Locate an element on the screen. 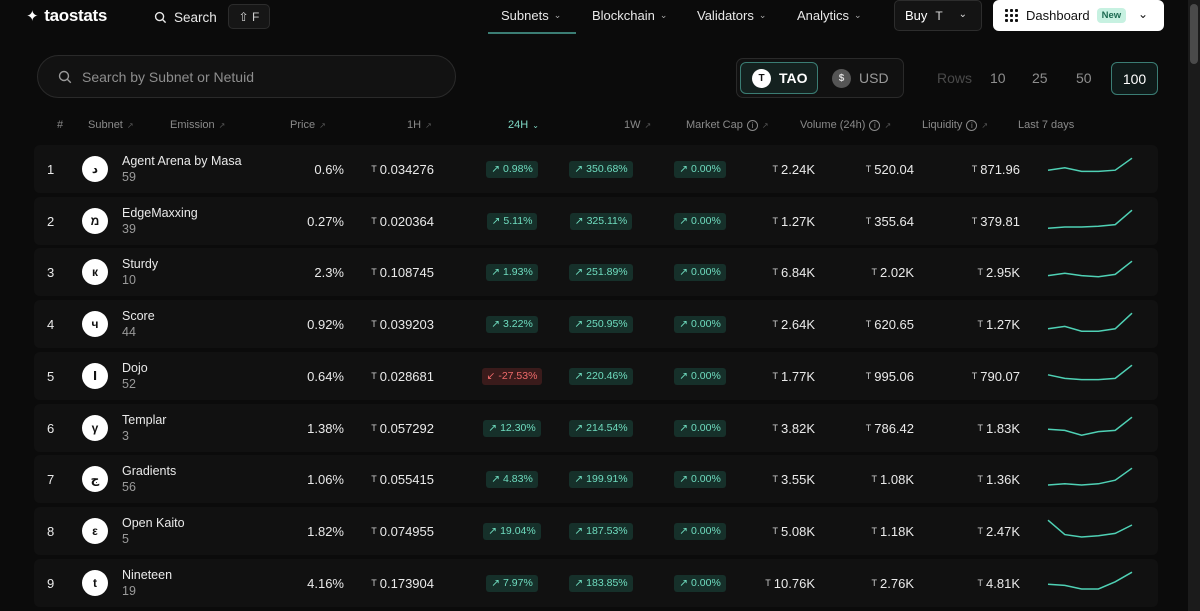 The width and height of the screenshot is (1200, 611). column-header-emission: Emission ↗ is located at coordinates (197, 125).